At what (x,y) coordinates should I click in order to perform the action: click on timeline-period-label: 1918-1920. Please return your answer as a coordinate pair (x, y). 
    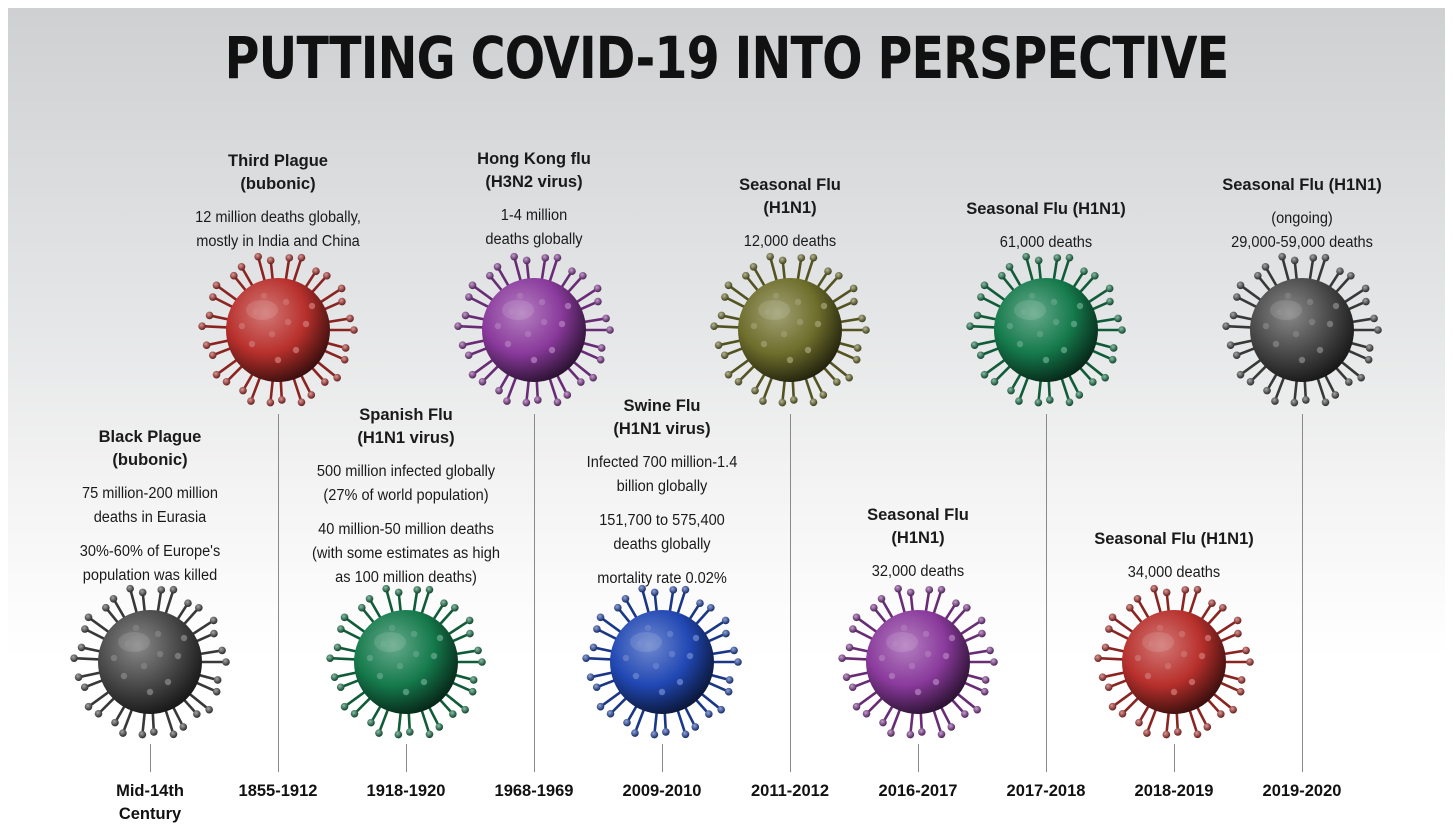
    Looking at the image, I should click on (406, 791).